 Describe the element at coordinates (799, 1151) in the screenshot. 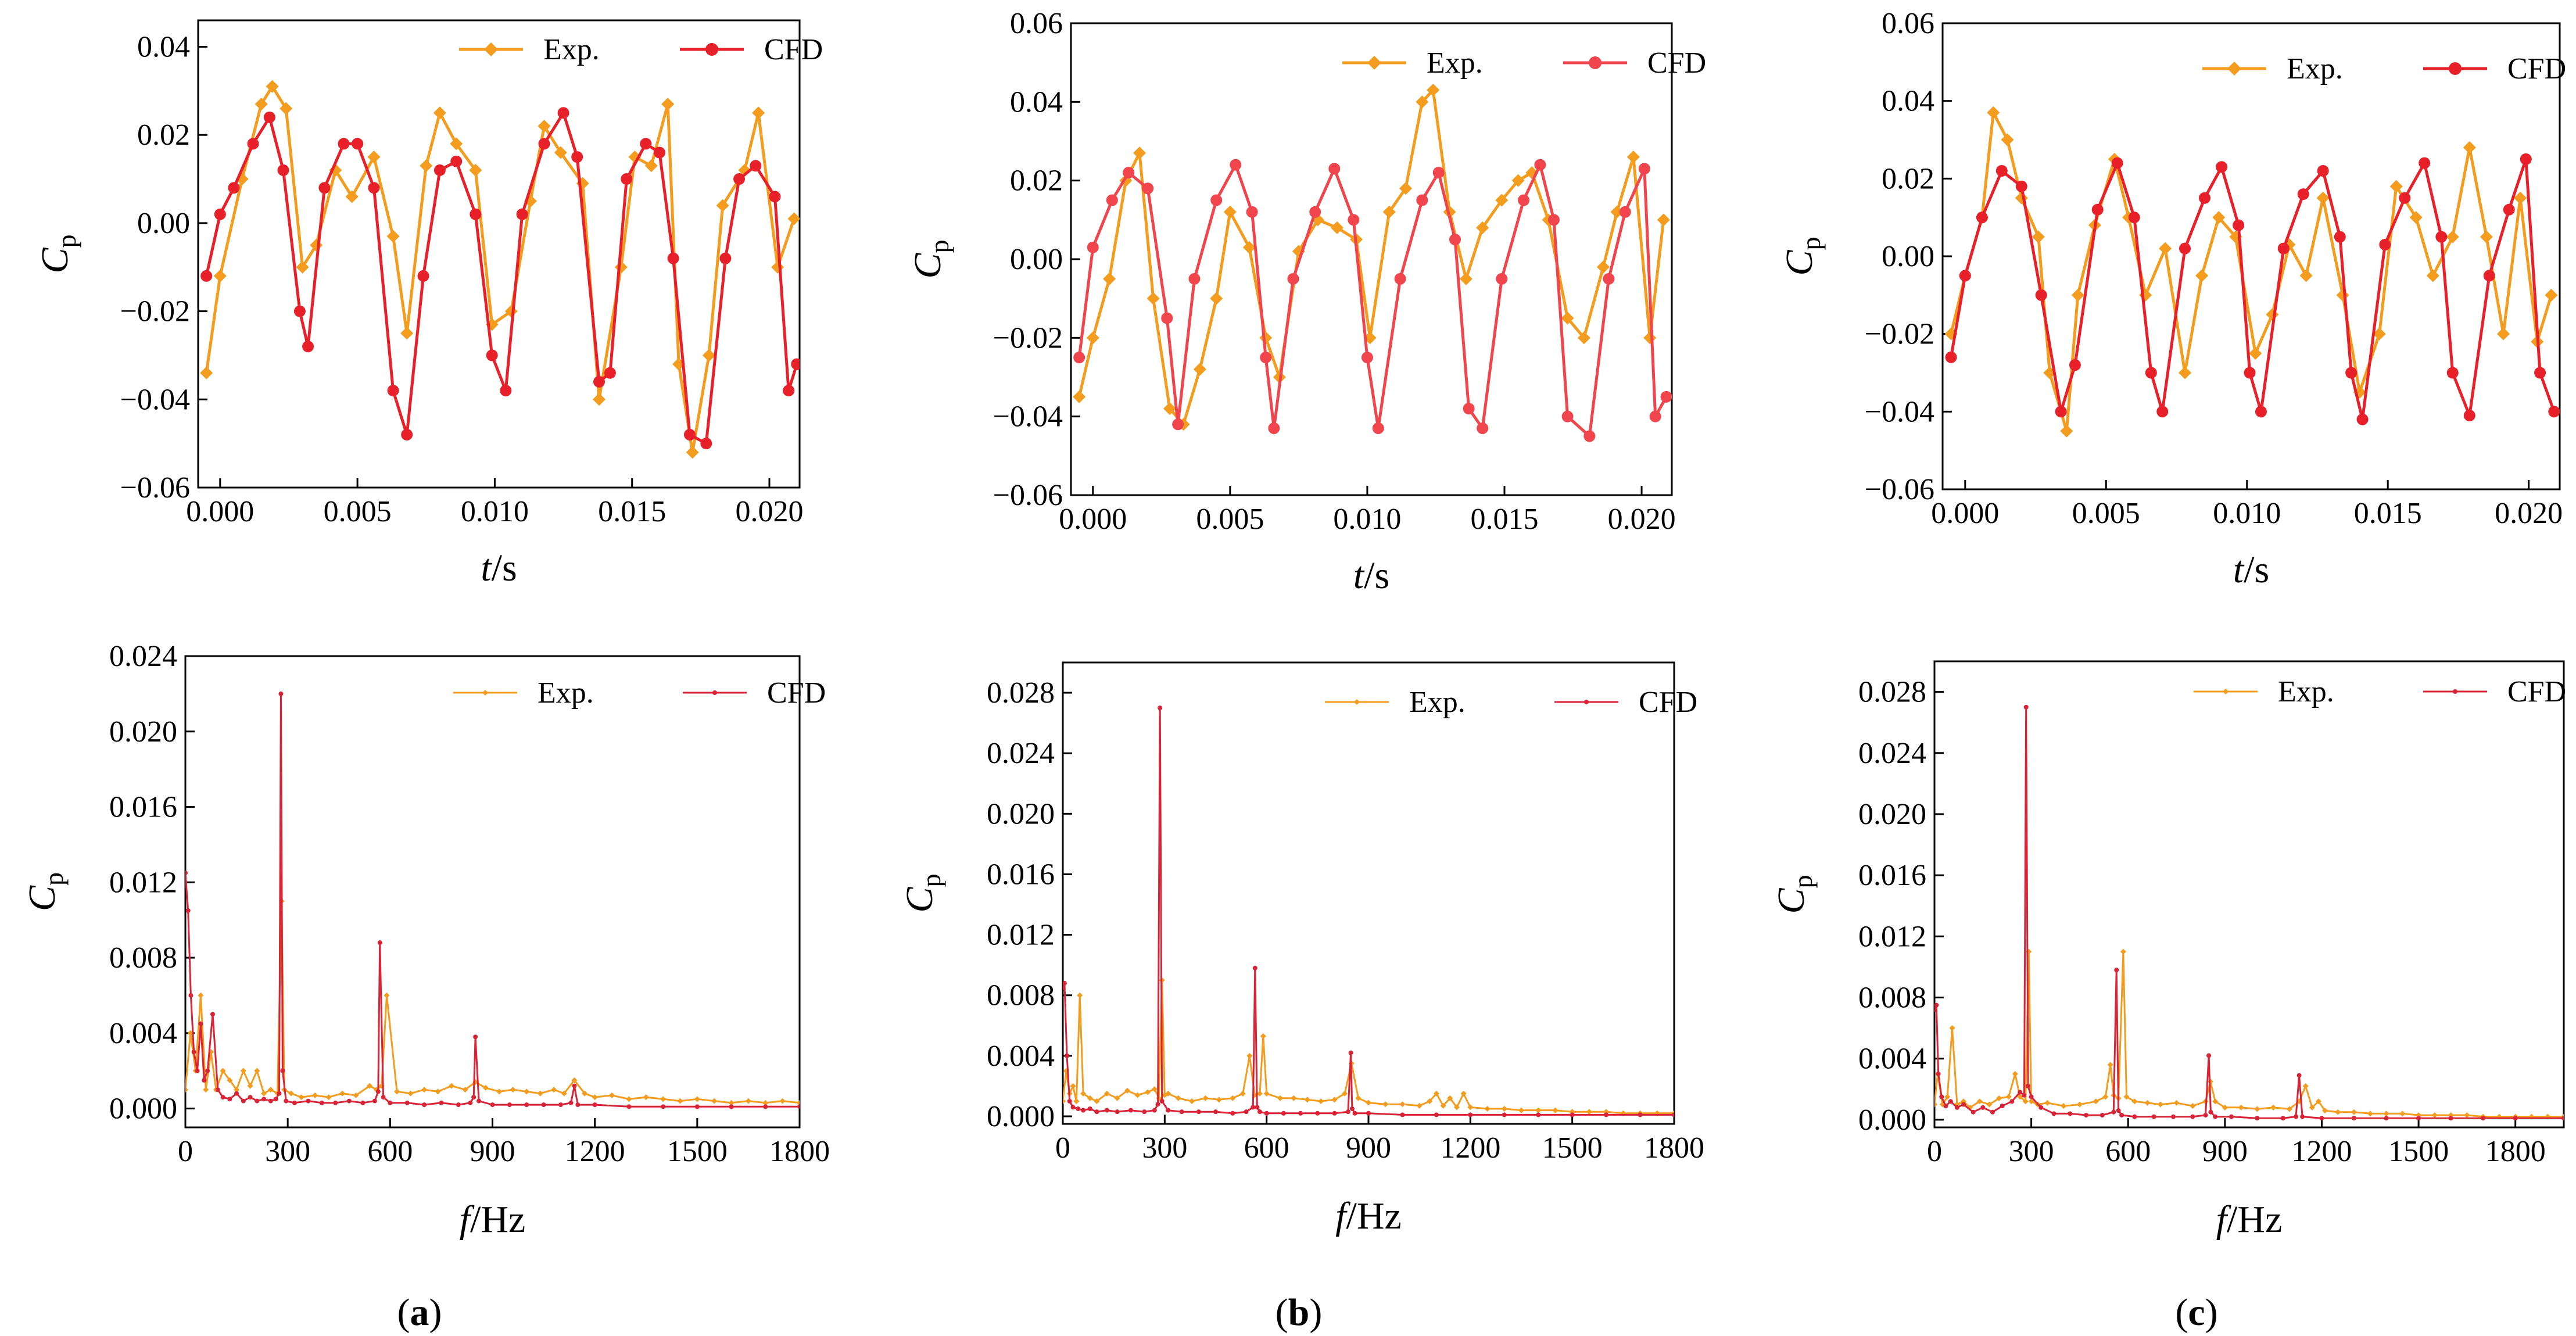

I see `x-tick-label: 1800` at that location.